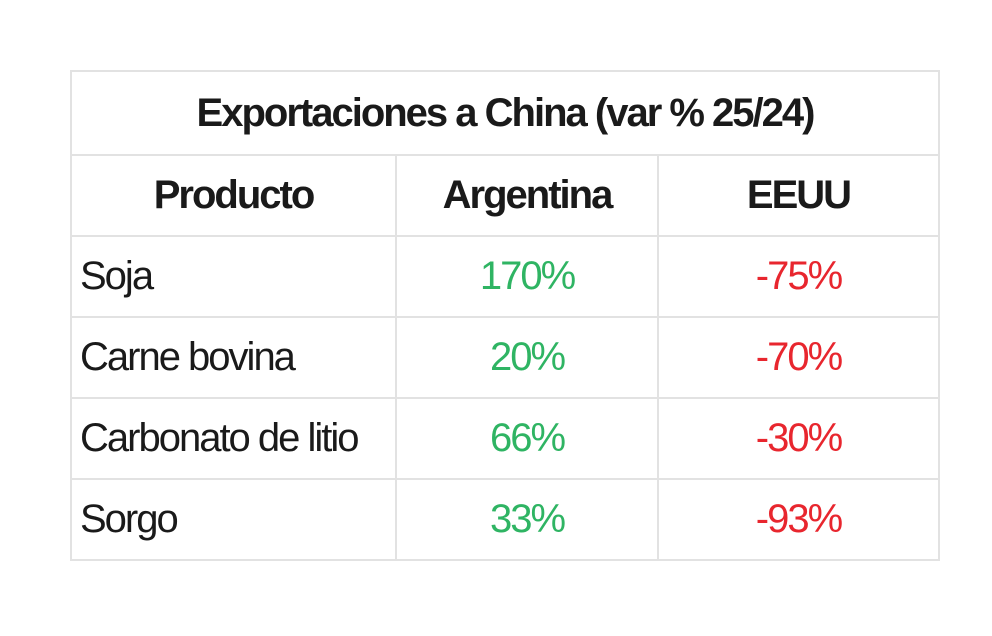  What do you see at coordinates (798, 276) in the screenshot?
I see `value-cell: -75%` at bounding box center [798, 276].